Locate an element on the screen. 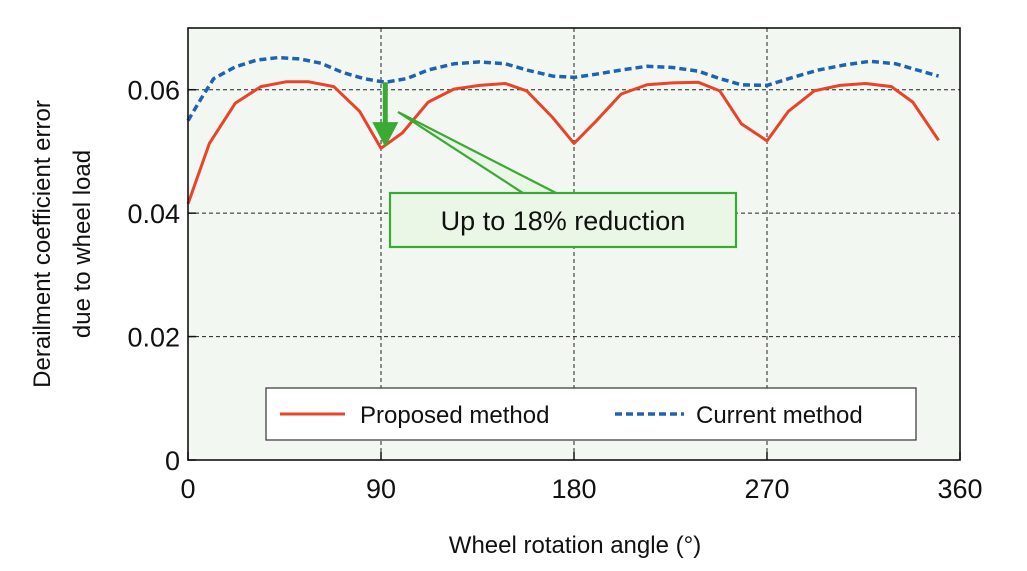 The width and height of the screenshot is (1027, 571). series-line-current-method is located at coordinates (563, 88).